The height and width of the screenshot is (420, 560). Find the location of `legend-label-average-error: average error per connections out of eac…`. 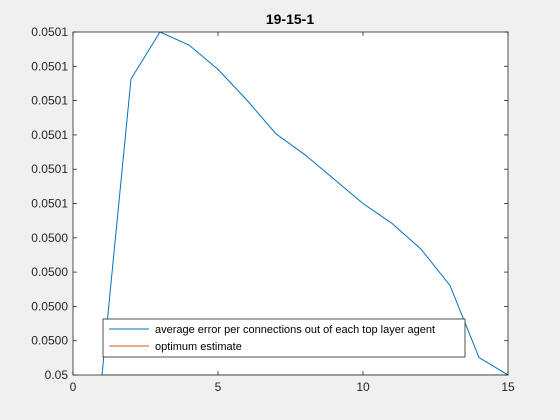

legend-label-average-error: average error per connections out of eac… is located at coordinates (295, 330).